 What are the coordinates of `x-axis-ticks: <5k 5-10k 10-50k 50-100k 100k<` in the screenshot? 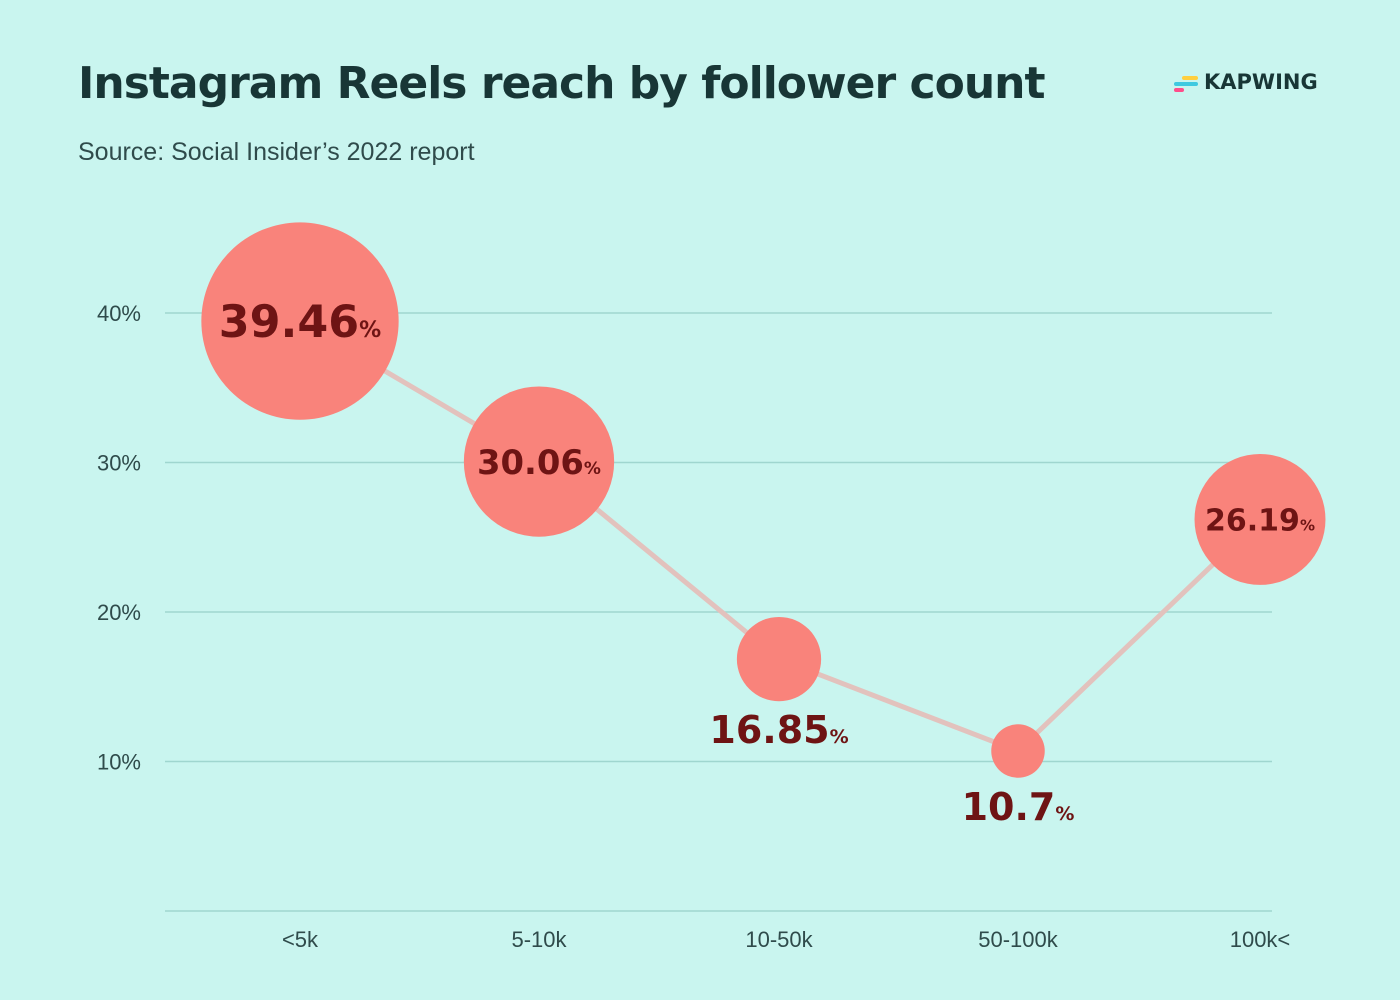 It's located at (786, 939).